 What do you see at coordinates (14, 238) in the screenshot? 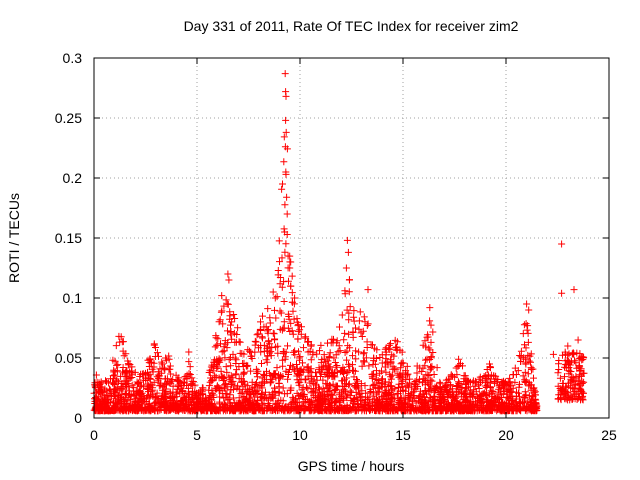
I see `y-axis-label: ROTI / TECUs` at bounding box center [14, 238].